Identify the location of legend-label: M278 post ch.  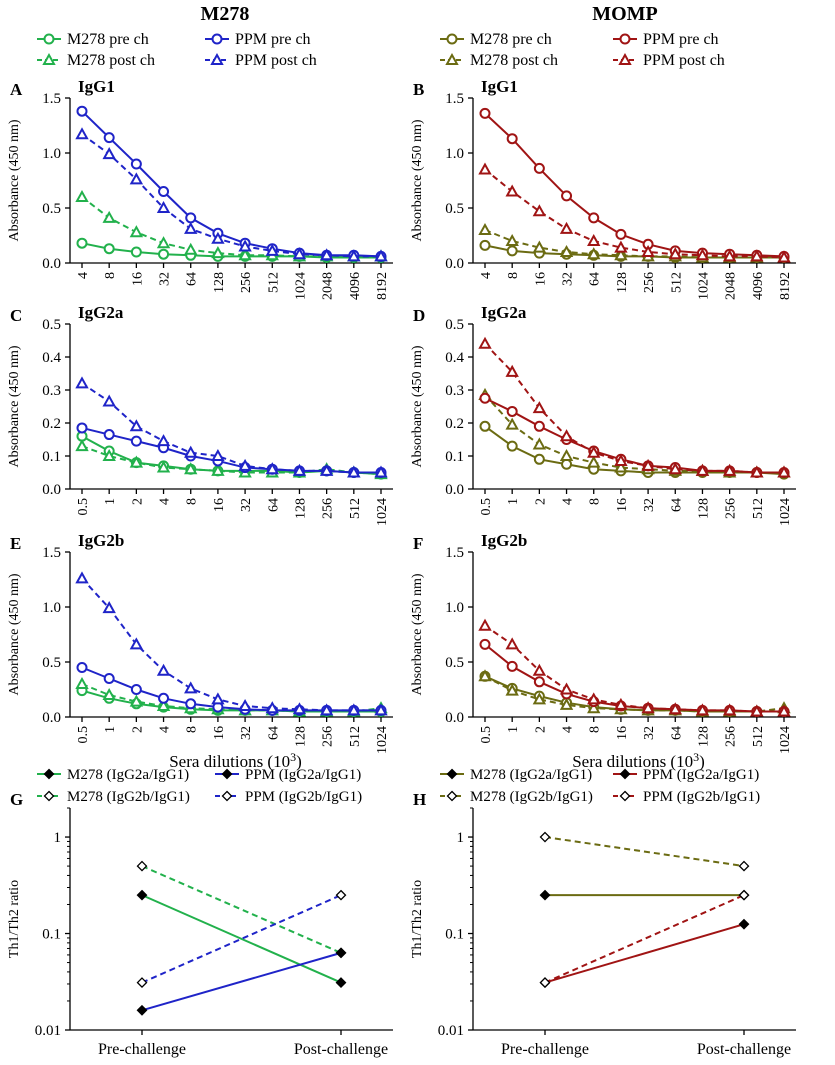
(111, 60).